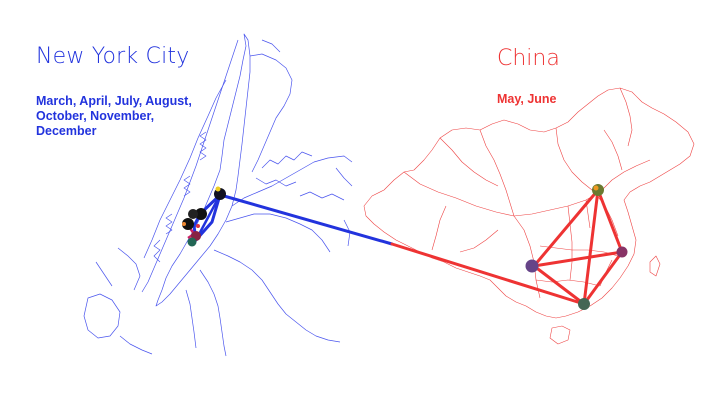 The height and width of the screenshot is (408, 720). What do you see at coordinates (113, 56) in the screenshot?
I see `nyc-title: New York City` at bounding box center [113, 56].